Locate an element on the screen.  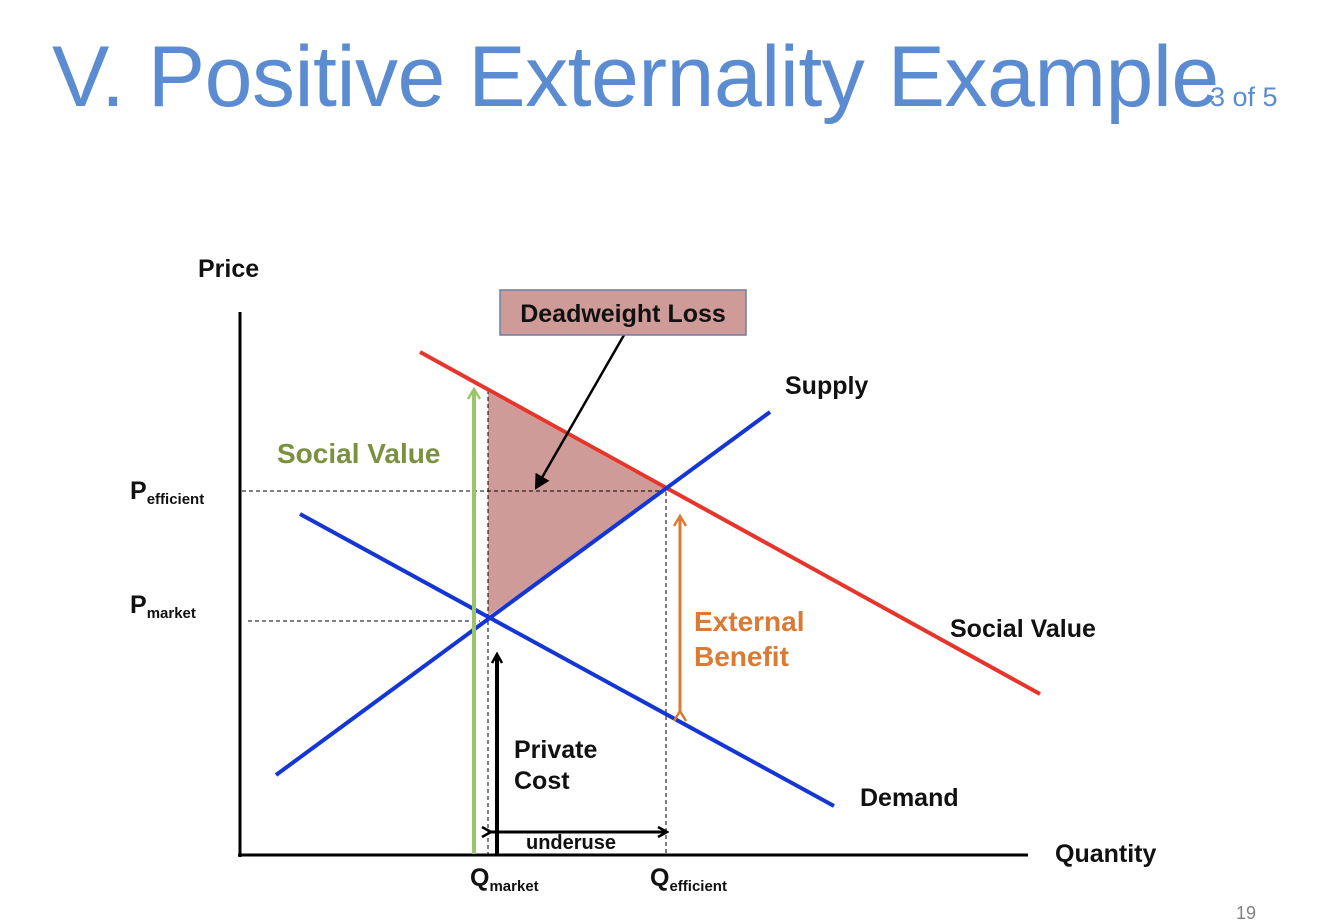
demand-curve is located at coordinates (567, 660).